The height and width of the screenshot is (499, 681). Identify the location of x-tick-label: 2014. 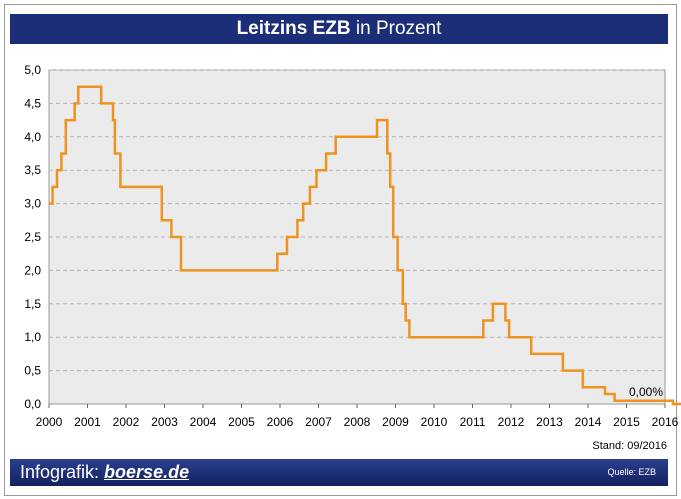
(588, 422).